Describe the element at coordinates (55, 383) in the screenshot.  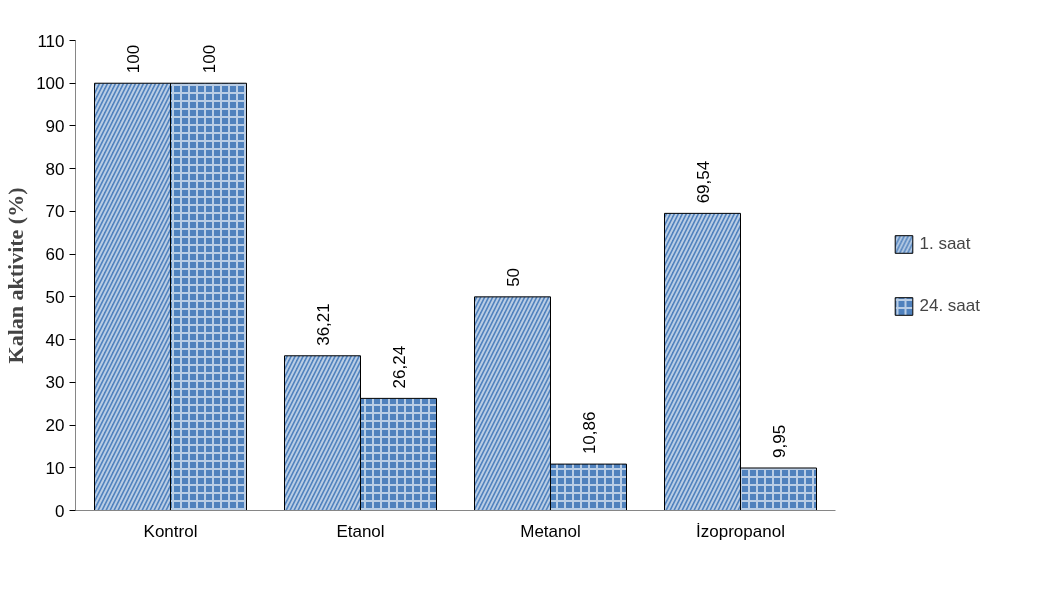
I see `y-tick-label: 30` at that location.